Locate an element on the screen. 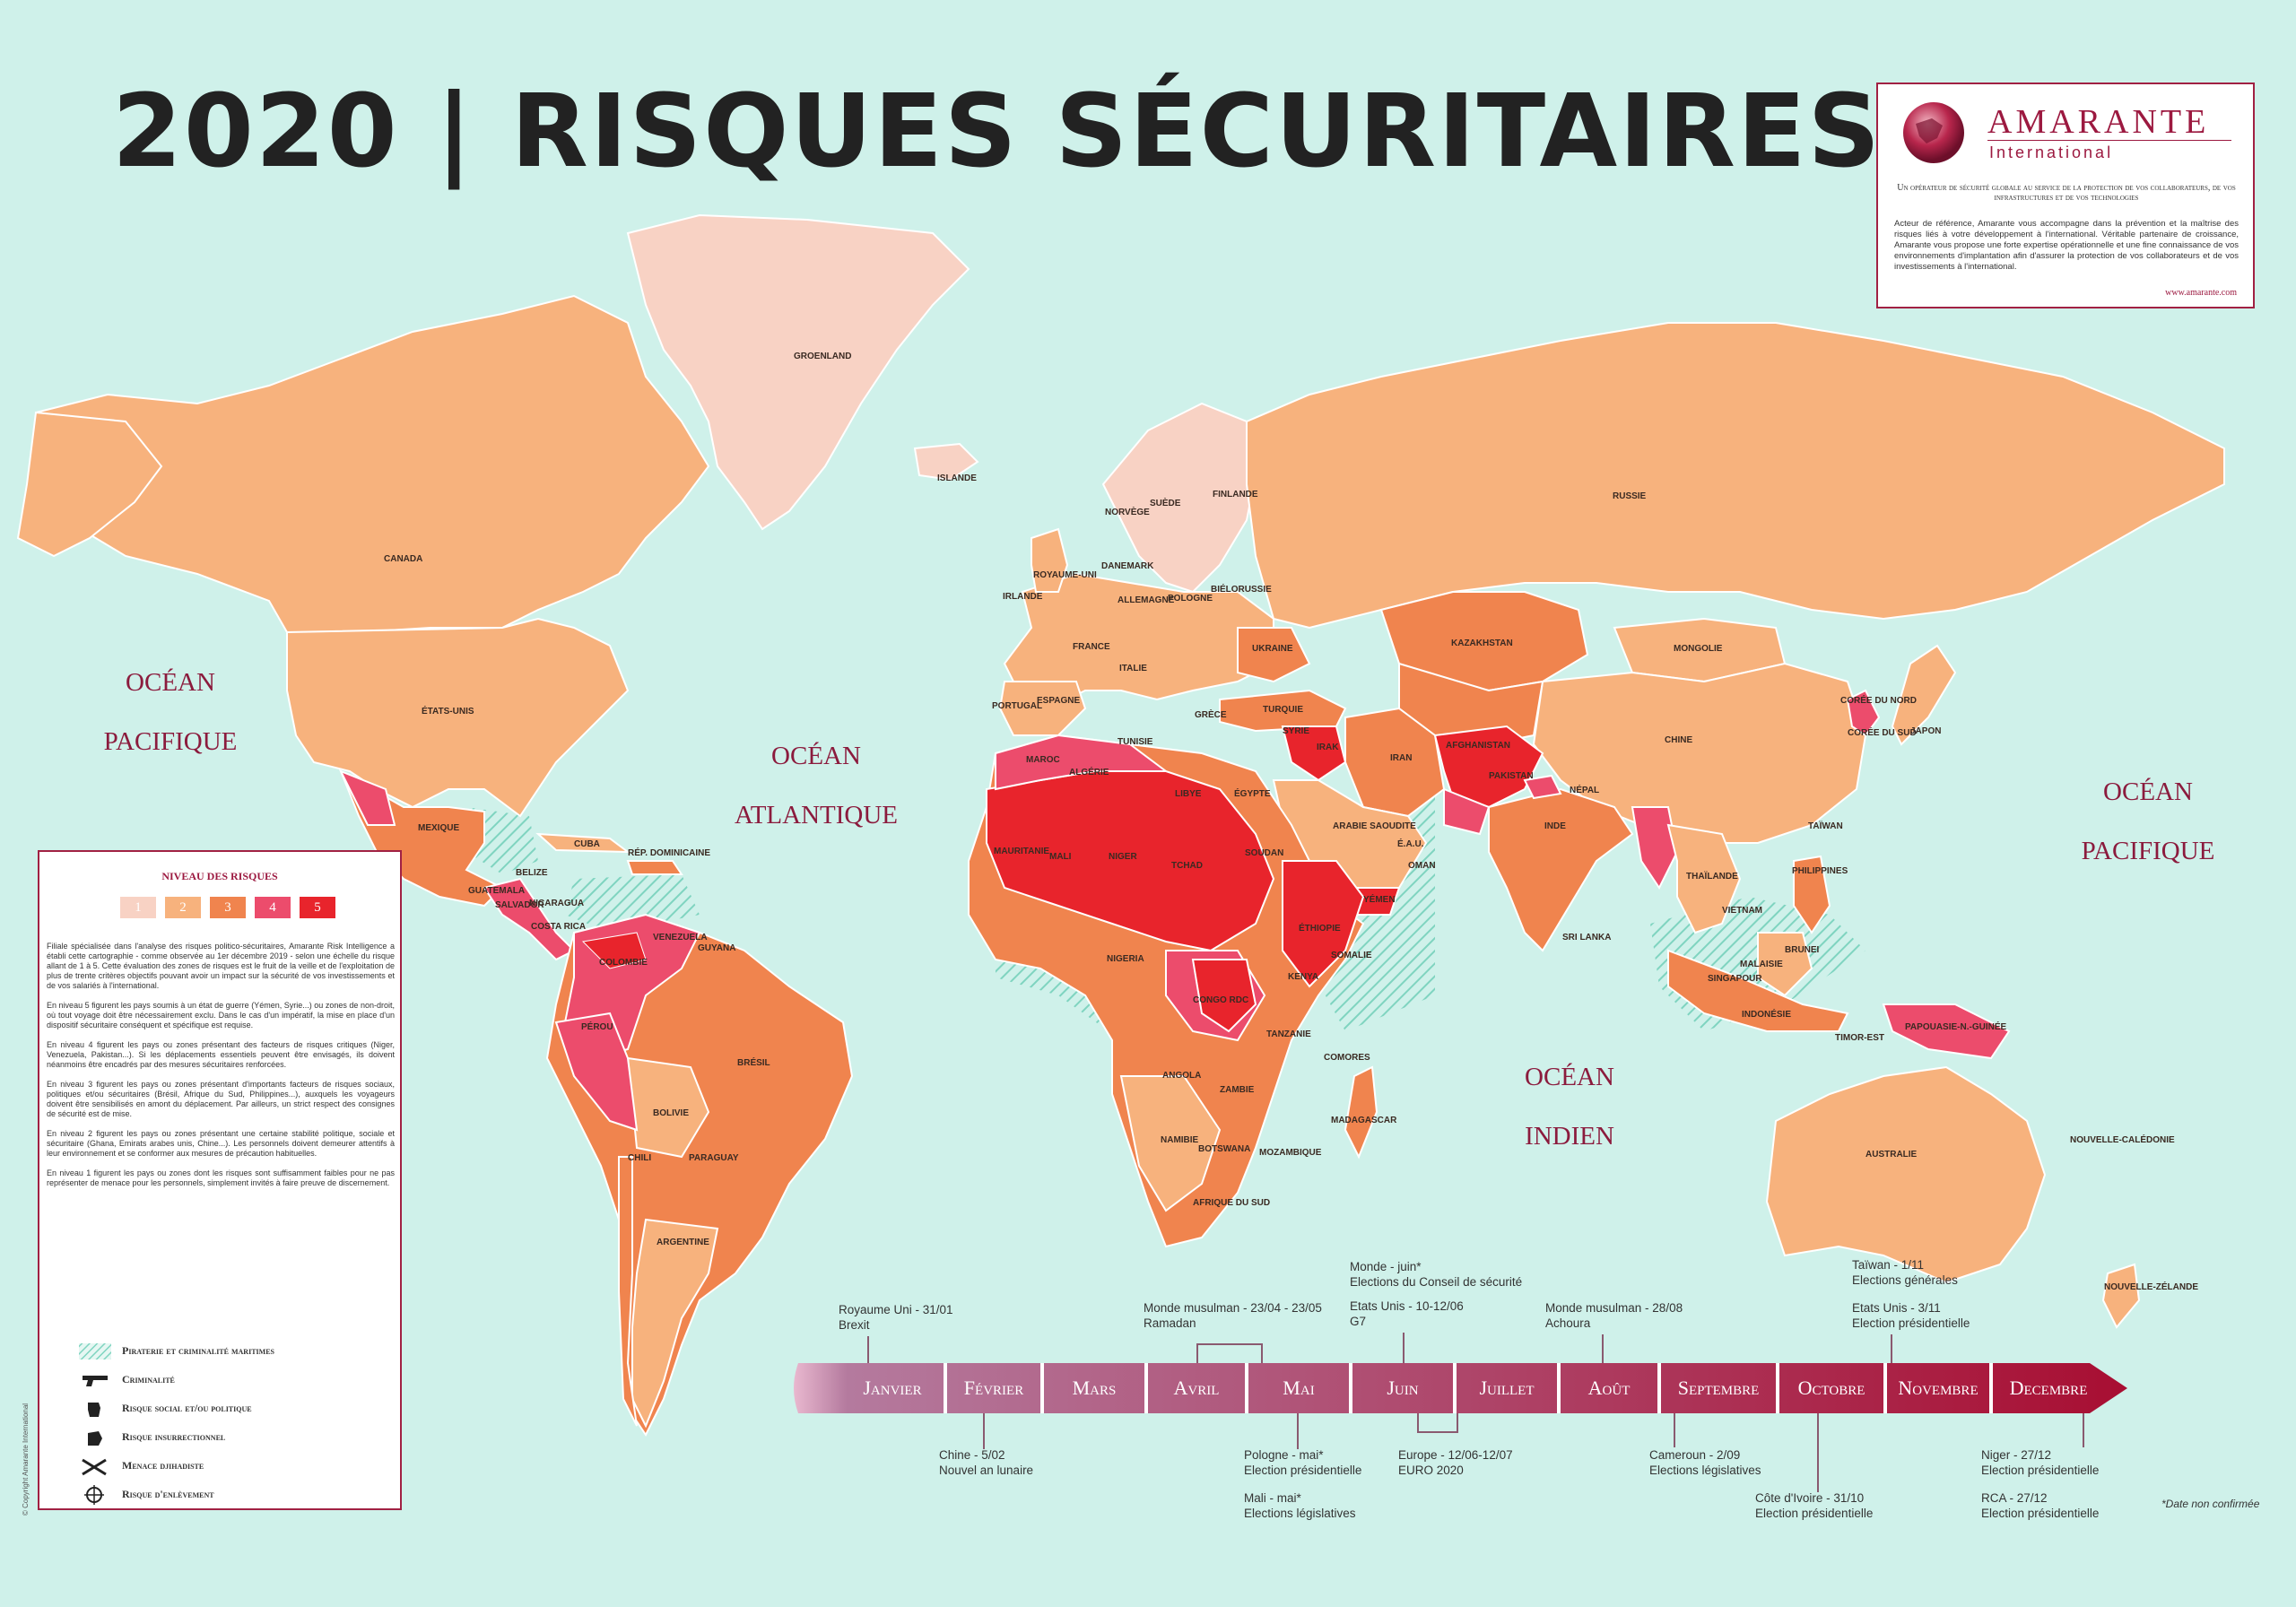 The image size is (2296, 1607). ocean-label-line: INDIEN is located at coordinates (1569, 1136).